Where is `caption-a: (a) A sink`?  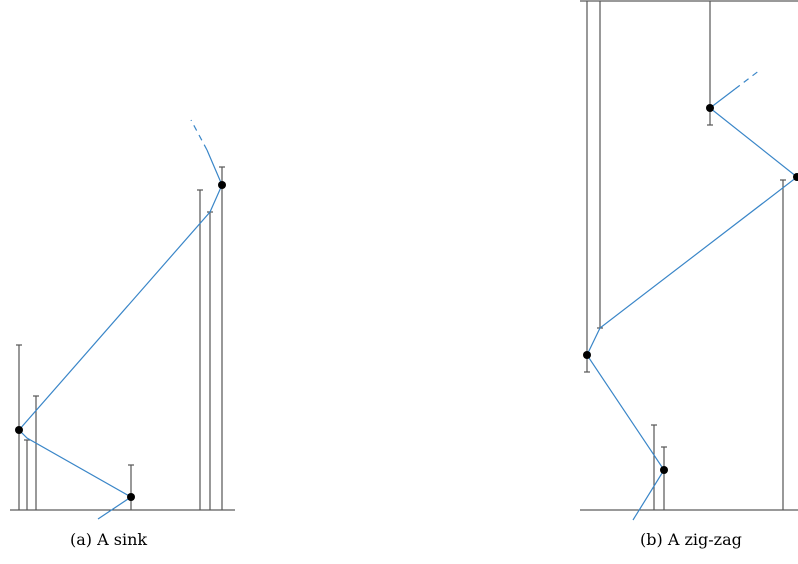
caption-a: (a) A sink is located at coordinates (109, 539).